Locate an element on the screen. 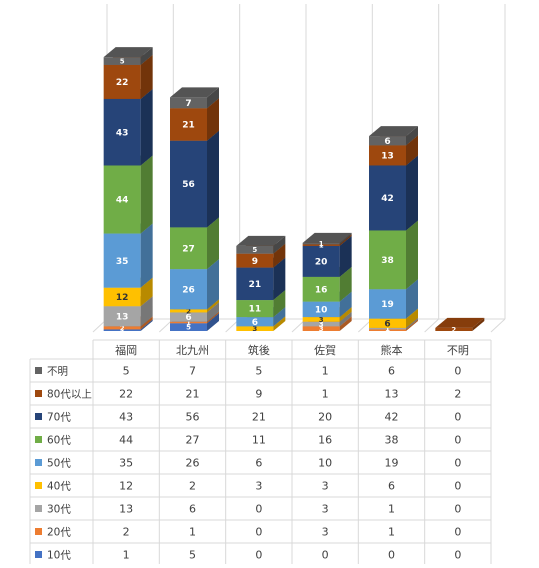 The image size is (539, 568). data-label: 12 is located at coordinates (122, 298).